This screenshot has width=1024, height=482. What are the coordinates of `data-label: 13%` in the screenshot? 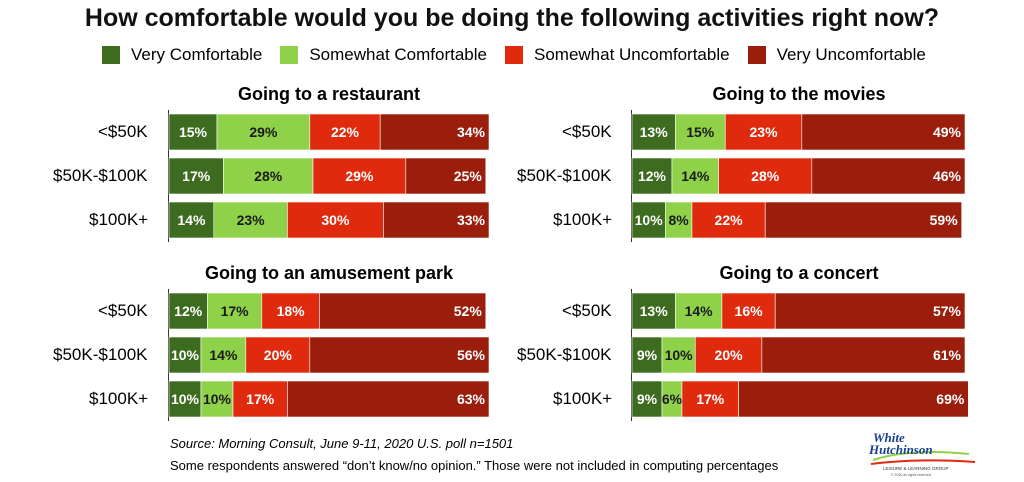 It's located at (654, 132).